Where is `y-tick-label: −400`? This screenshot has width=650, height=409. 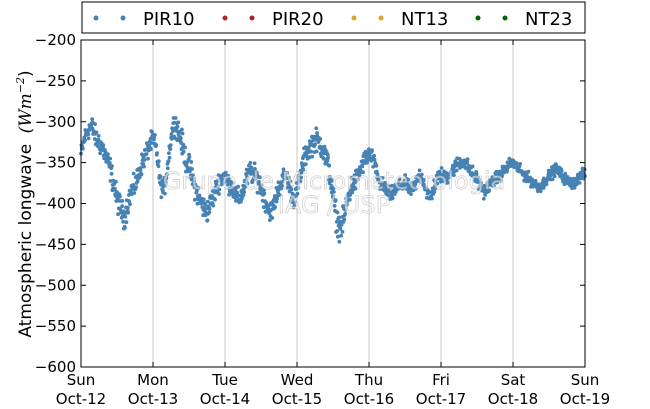
y-tick-label: −400 is located at coordinates (55, 204).